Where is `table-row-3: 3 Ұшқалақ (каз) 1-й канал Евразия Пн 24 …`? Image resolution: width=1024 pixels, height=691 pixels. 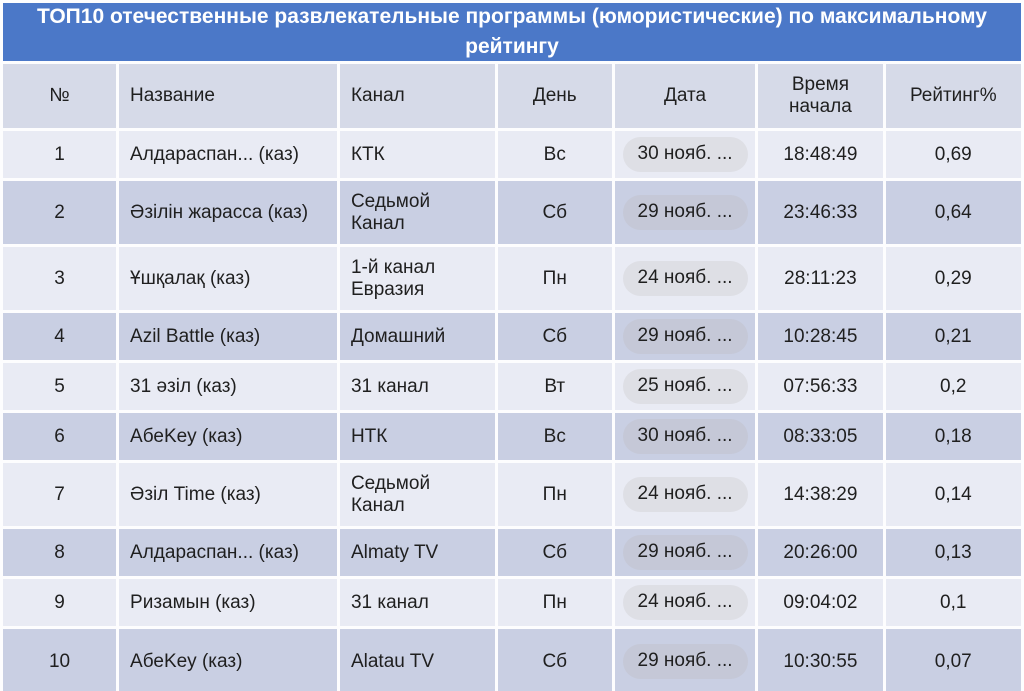 table-row-3: 3 Ұшқалақ (каз) 1-й канал Евразия Пн 24 … is located at coordinates (512, 278).